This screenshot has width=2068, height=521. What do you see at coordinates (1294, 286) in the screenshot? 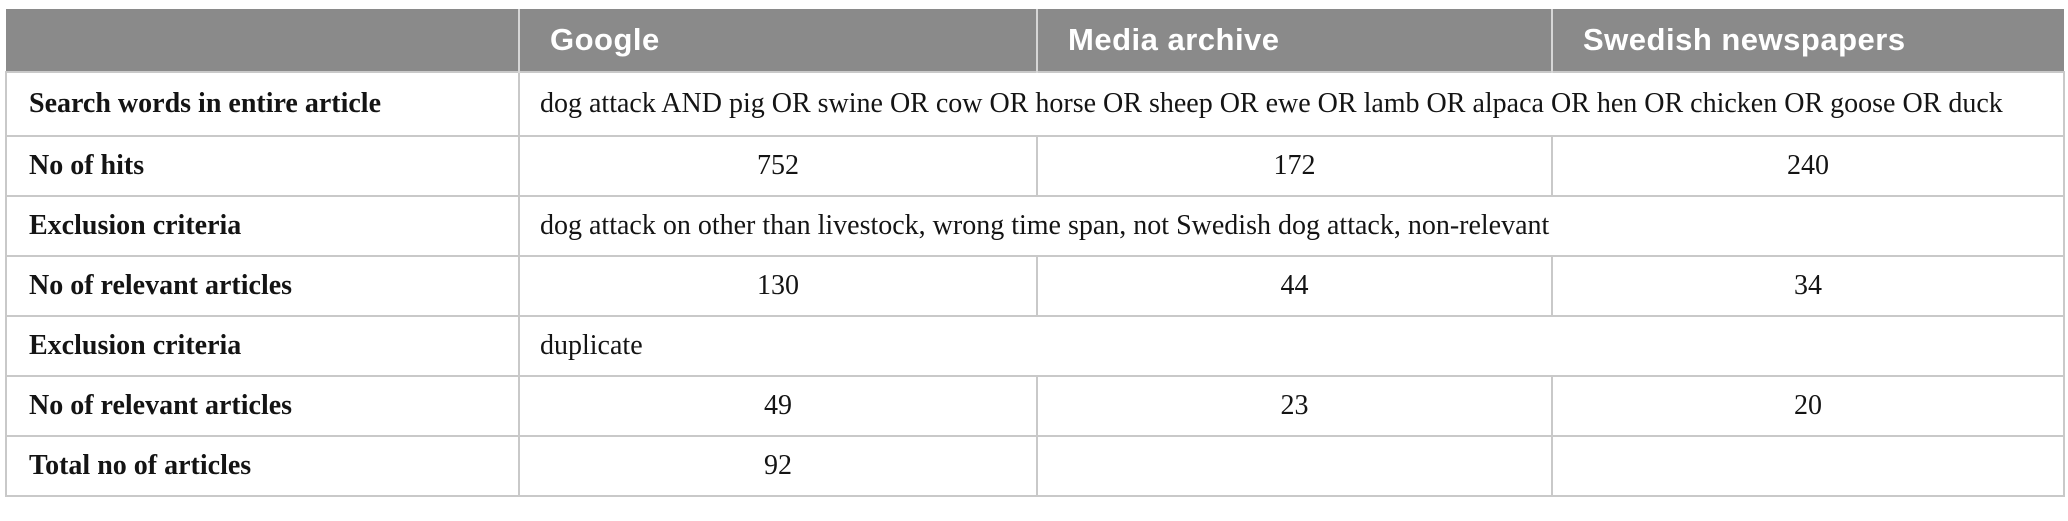
I see `relevant-1-media-archive: 44` at bounding box center [1294, 286].